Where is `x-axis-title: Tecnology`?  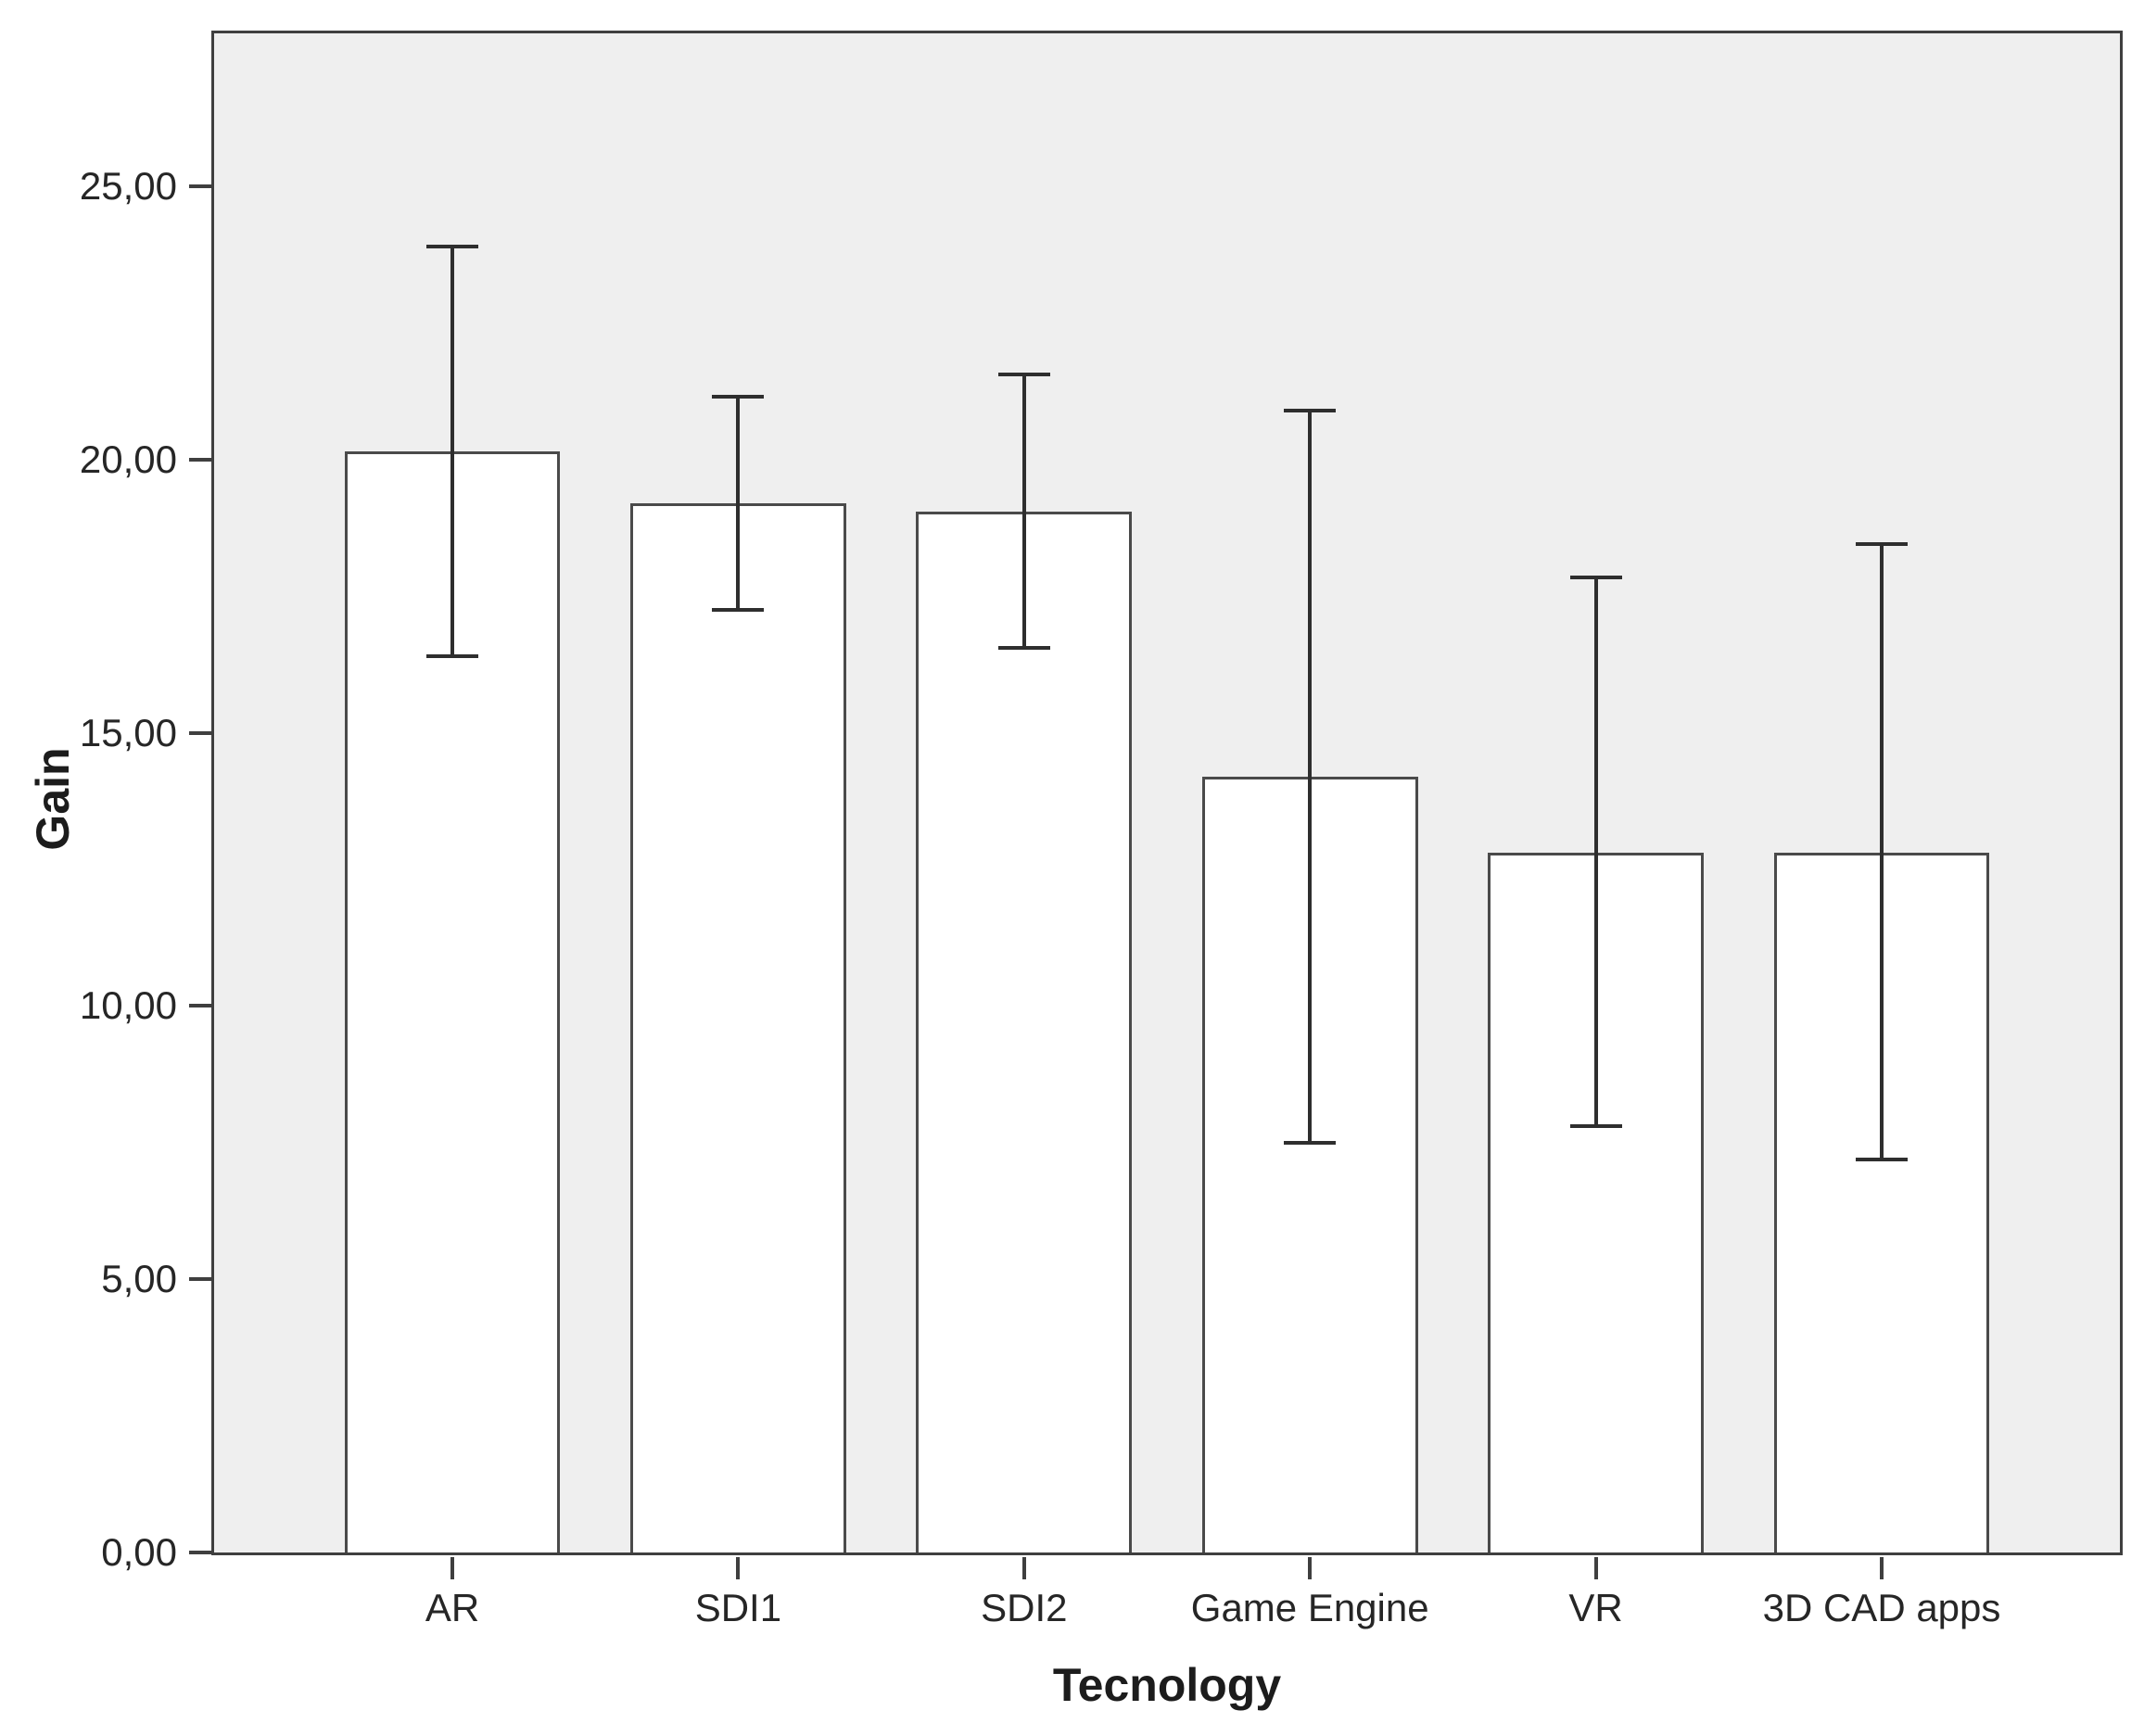
x-axis-title: Tecnology is located at coordinates (1167, 1685).